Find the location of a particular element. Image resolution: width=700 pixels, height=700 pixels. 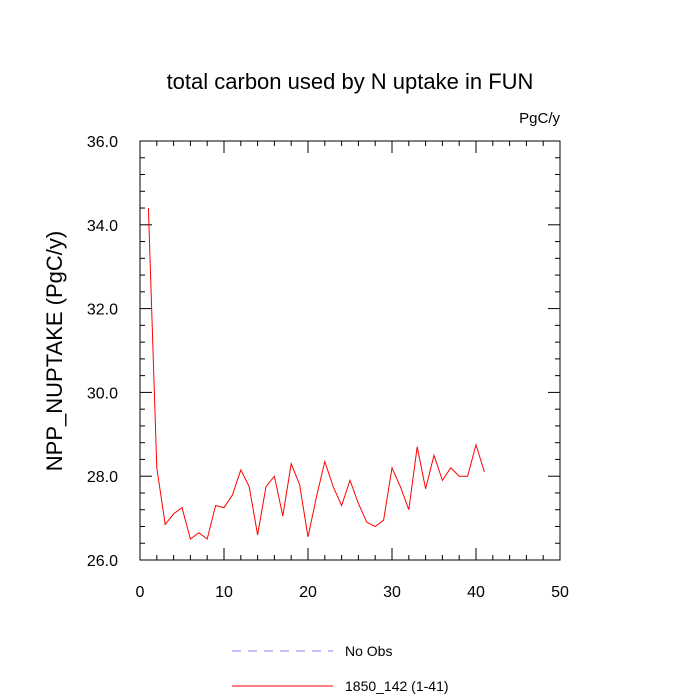

legend-label: No Obs is located at coordinates (368, 651).